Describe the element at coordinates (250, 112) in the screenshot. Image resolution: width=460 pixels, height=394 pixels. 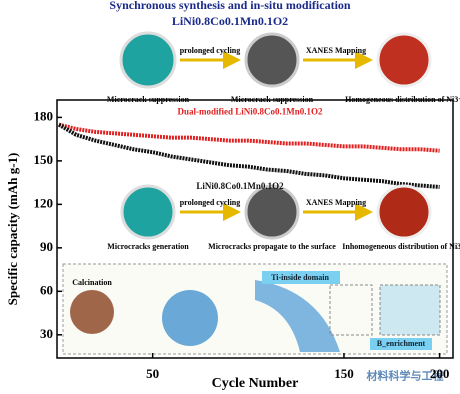
I see `series-label: Dual-modified LiNi0.8Co0.1Mn0.1O2` at that location.